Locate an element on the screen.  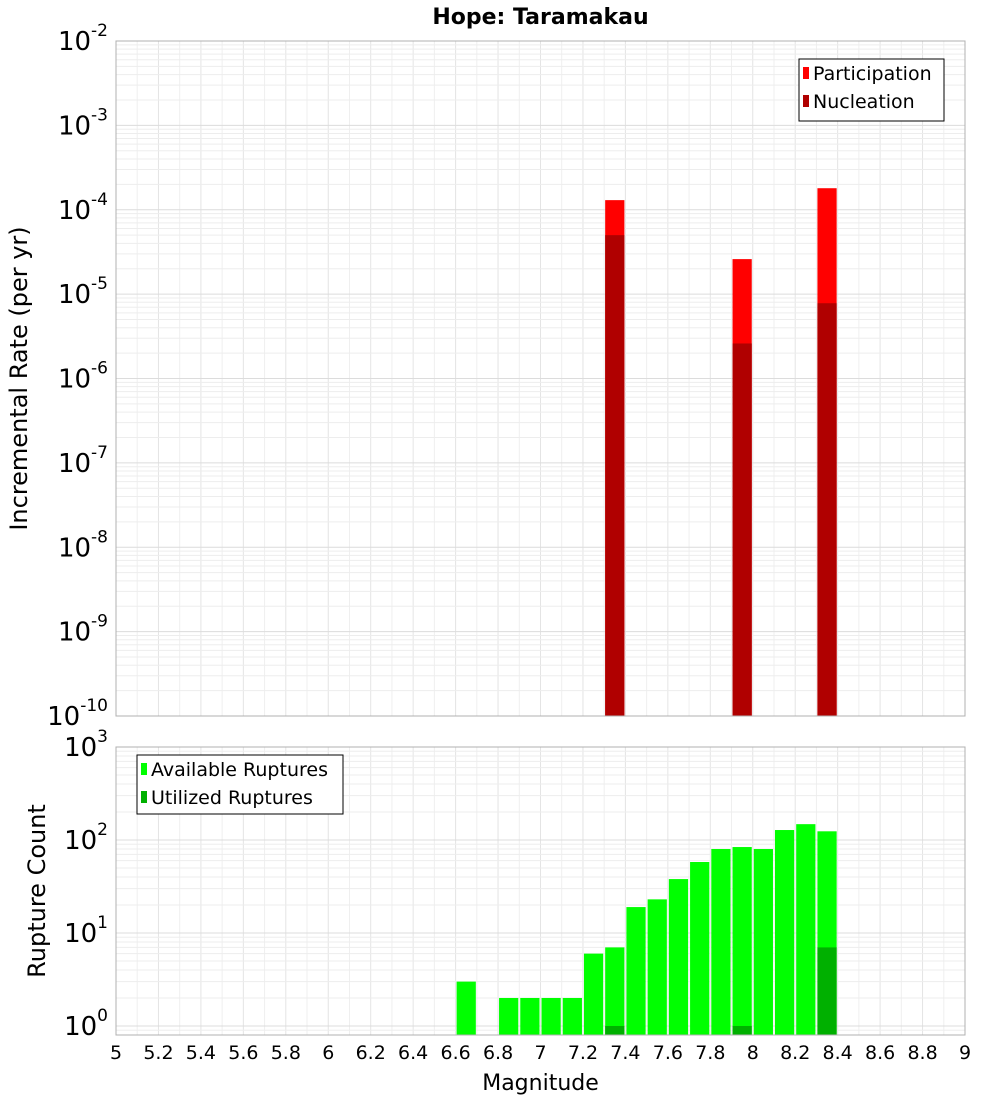
x-tick-label: 7.4 is located at coordinates (625, 1053).